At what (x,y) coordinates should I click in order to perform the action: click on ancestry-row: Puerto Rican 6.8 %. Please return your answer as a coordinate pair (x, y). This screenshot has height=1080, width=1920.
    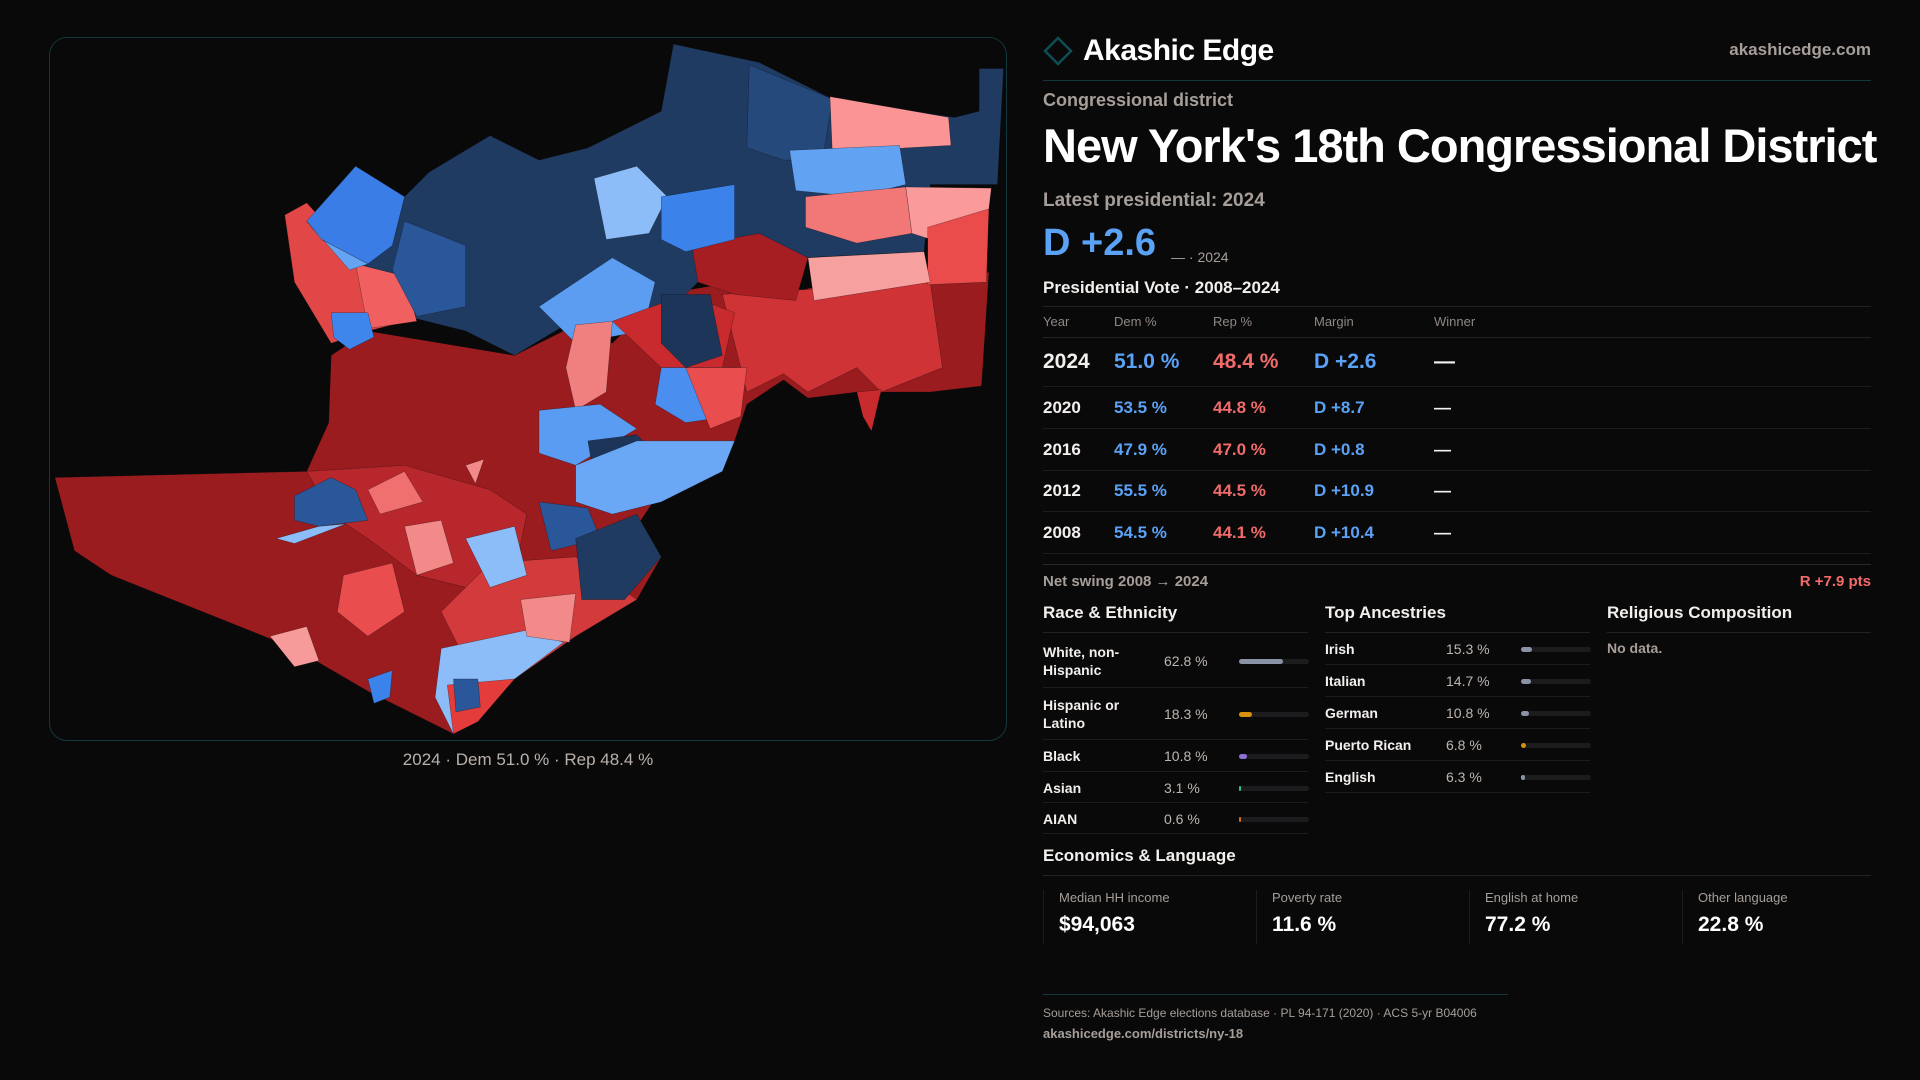
    Looking at the image, I should click on (1458, 745).